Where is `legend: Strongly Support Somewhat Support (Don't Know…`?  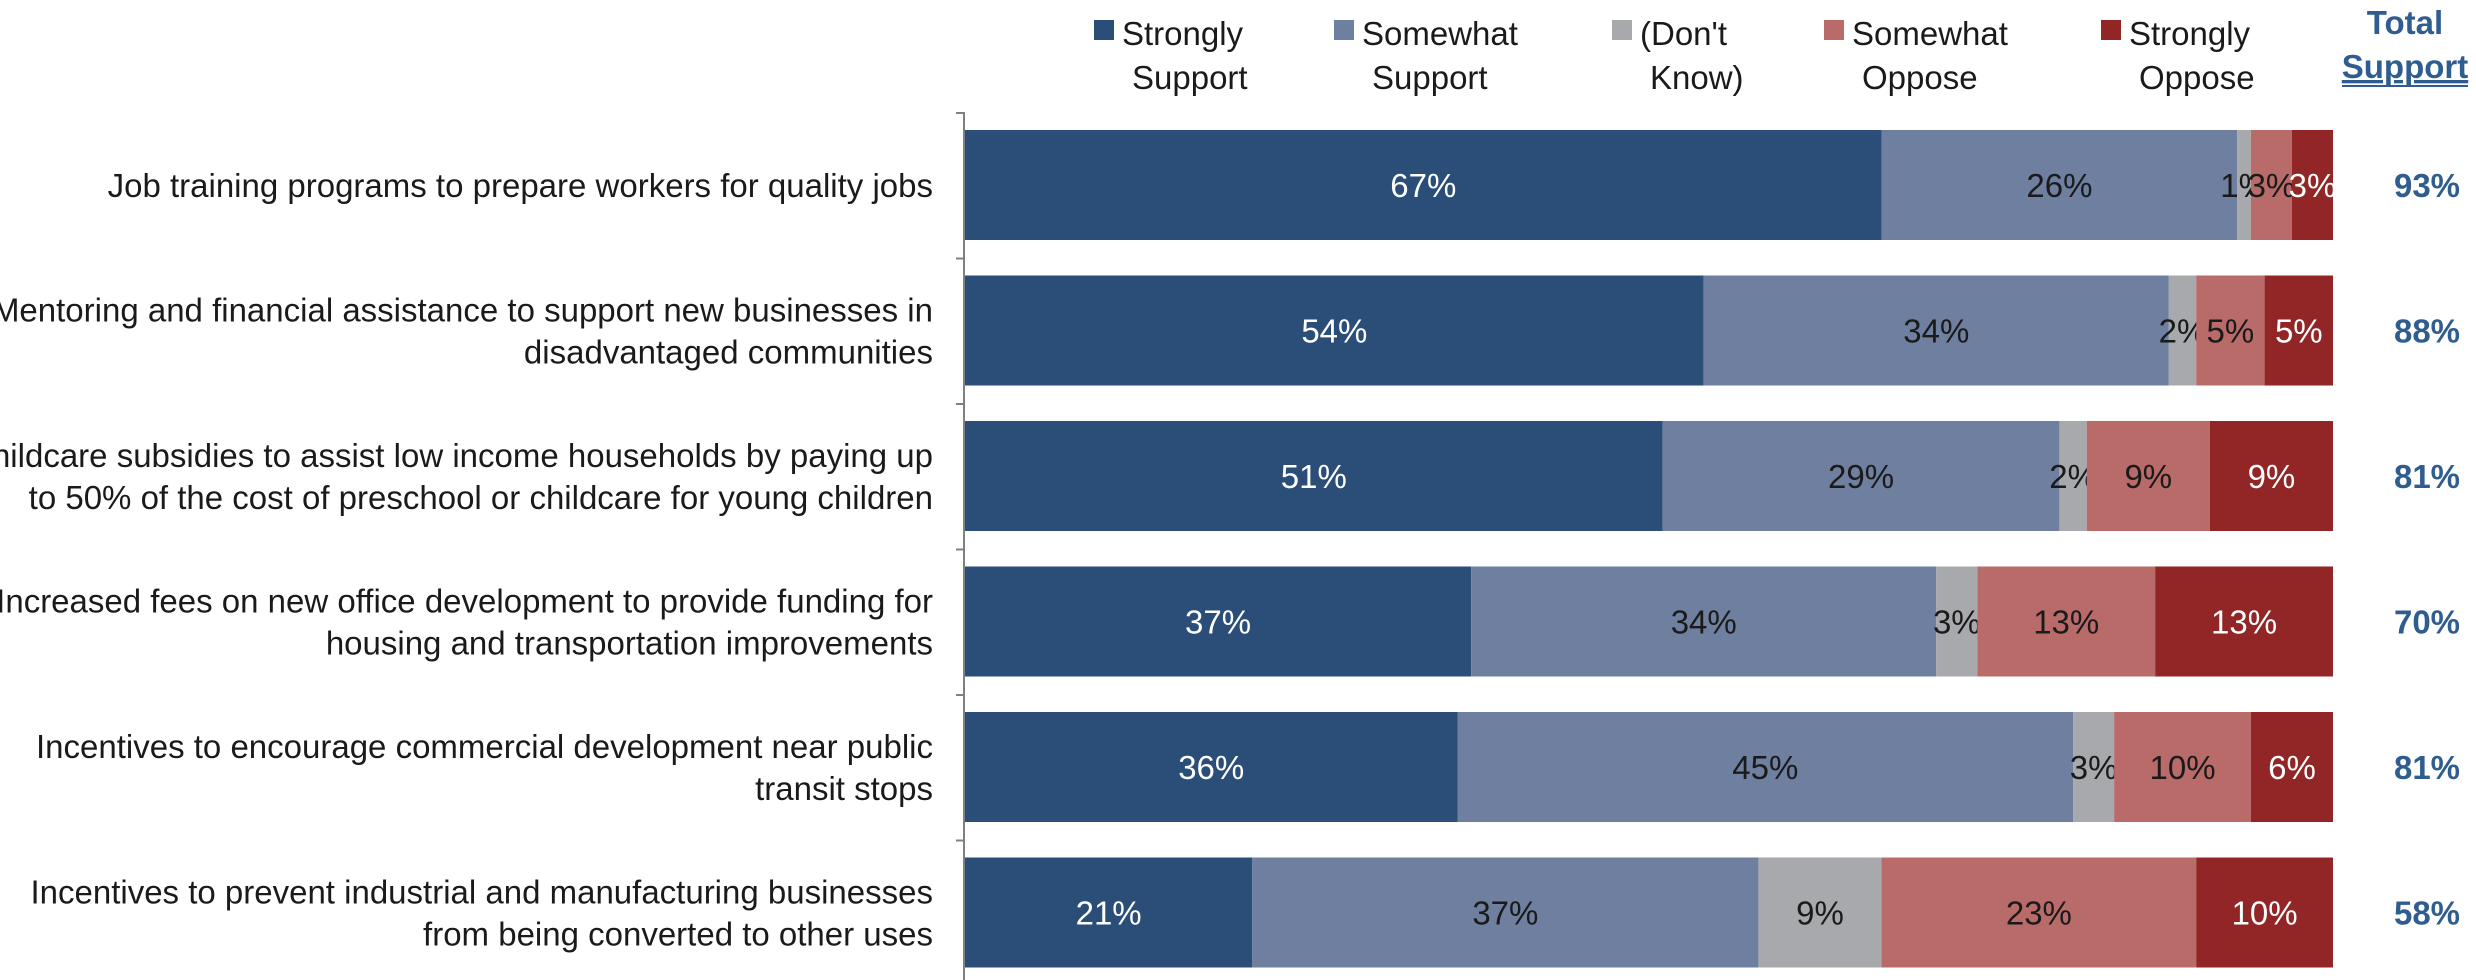 legend: Strongly Support Somewhat Support (Don't Know… is located at coordinates (1674, 55).